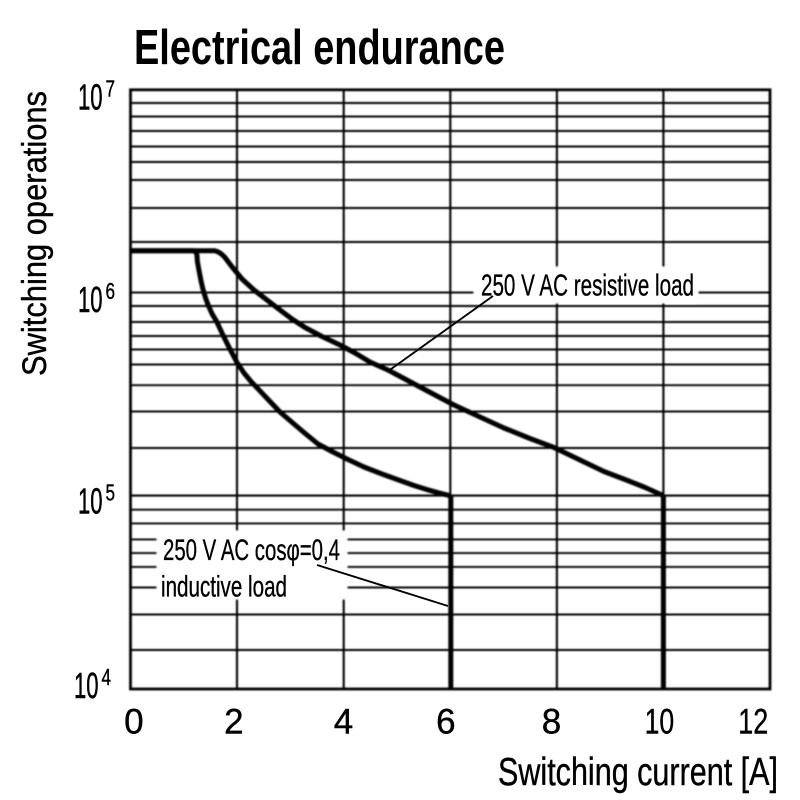 This screenshot has height=800, width=800. I want to click on svg-text: 250 V AC cosφ=0,4, so click(251, 550).